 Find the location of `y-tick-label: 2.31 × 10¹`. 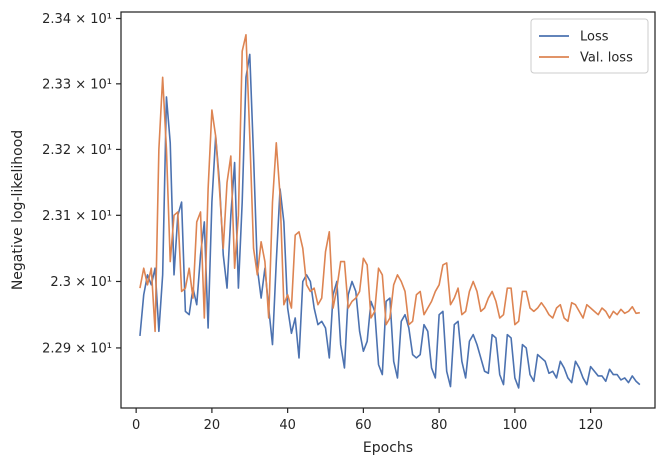

y-tick-label: 2.31 × 10¹ is located at coordinates (77, 216).